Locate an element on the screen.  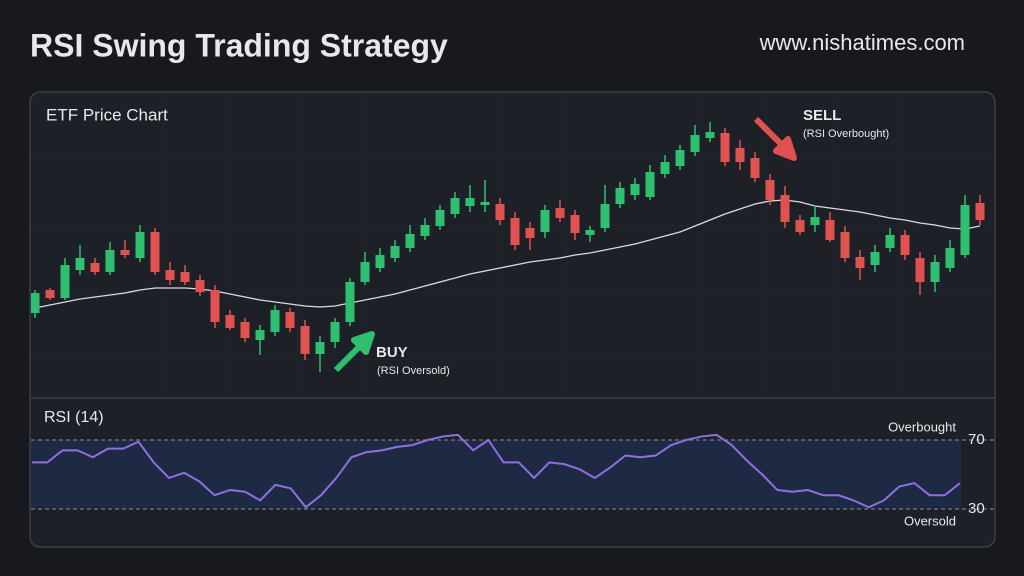
price-title: ETF Price Chart is located at coordinates (107, 114).